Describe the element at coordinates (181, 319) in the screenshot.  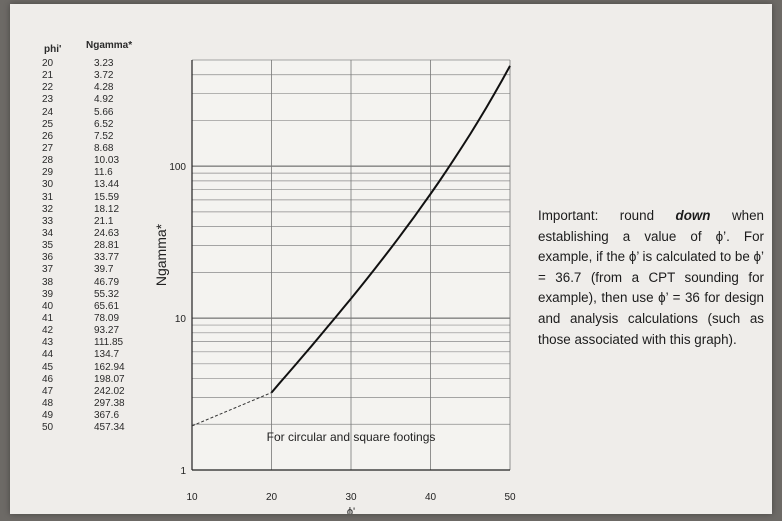
I see `y-tick-label: 10` at that location.